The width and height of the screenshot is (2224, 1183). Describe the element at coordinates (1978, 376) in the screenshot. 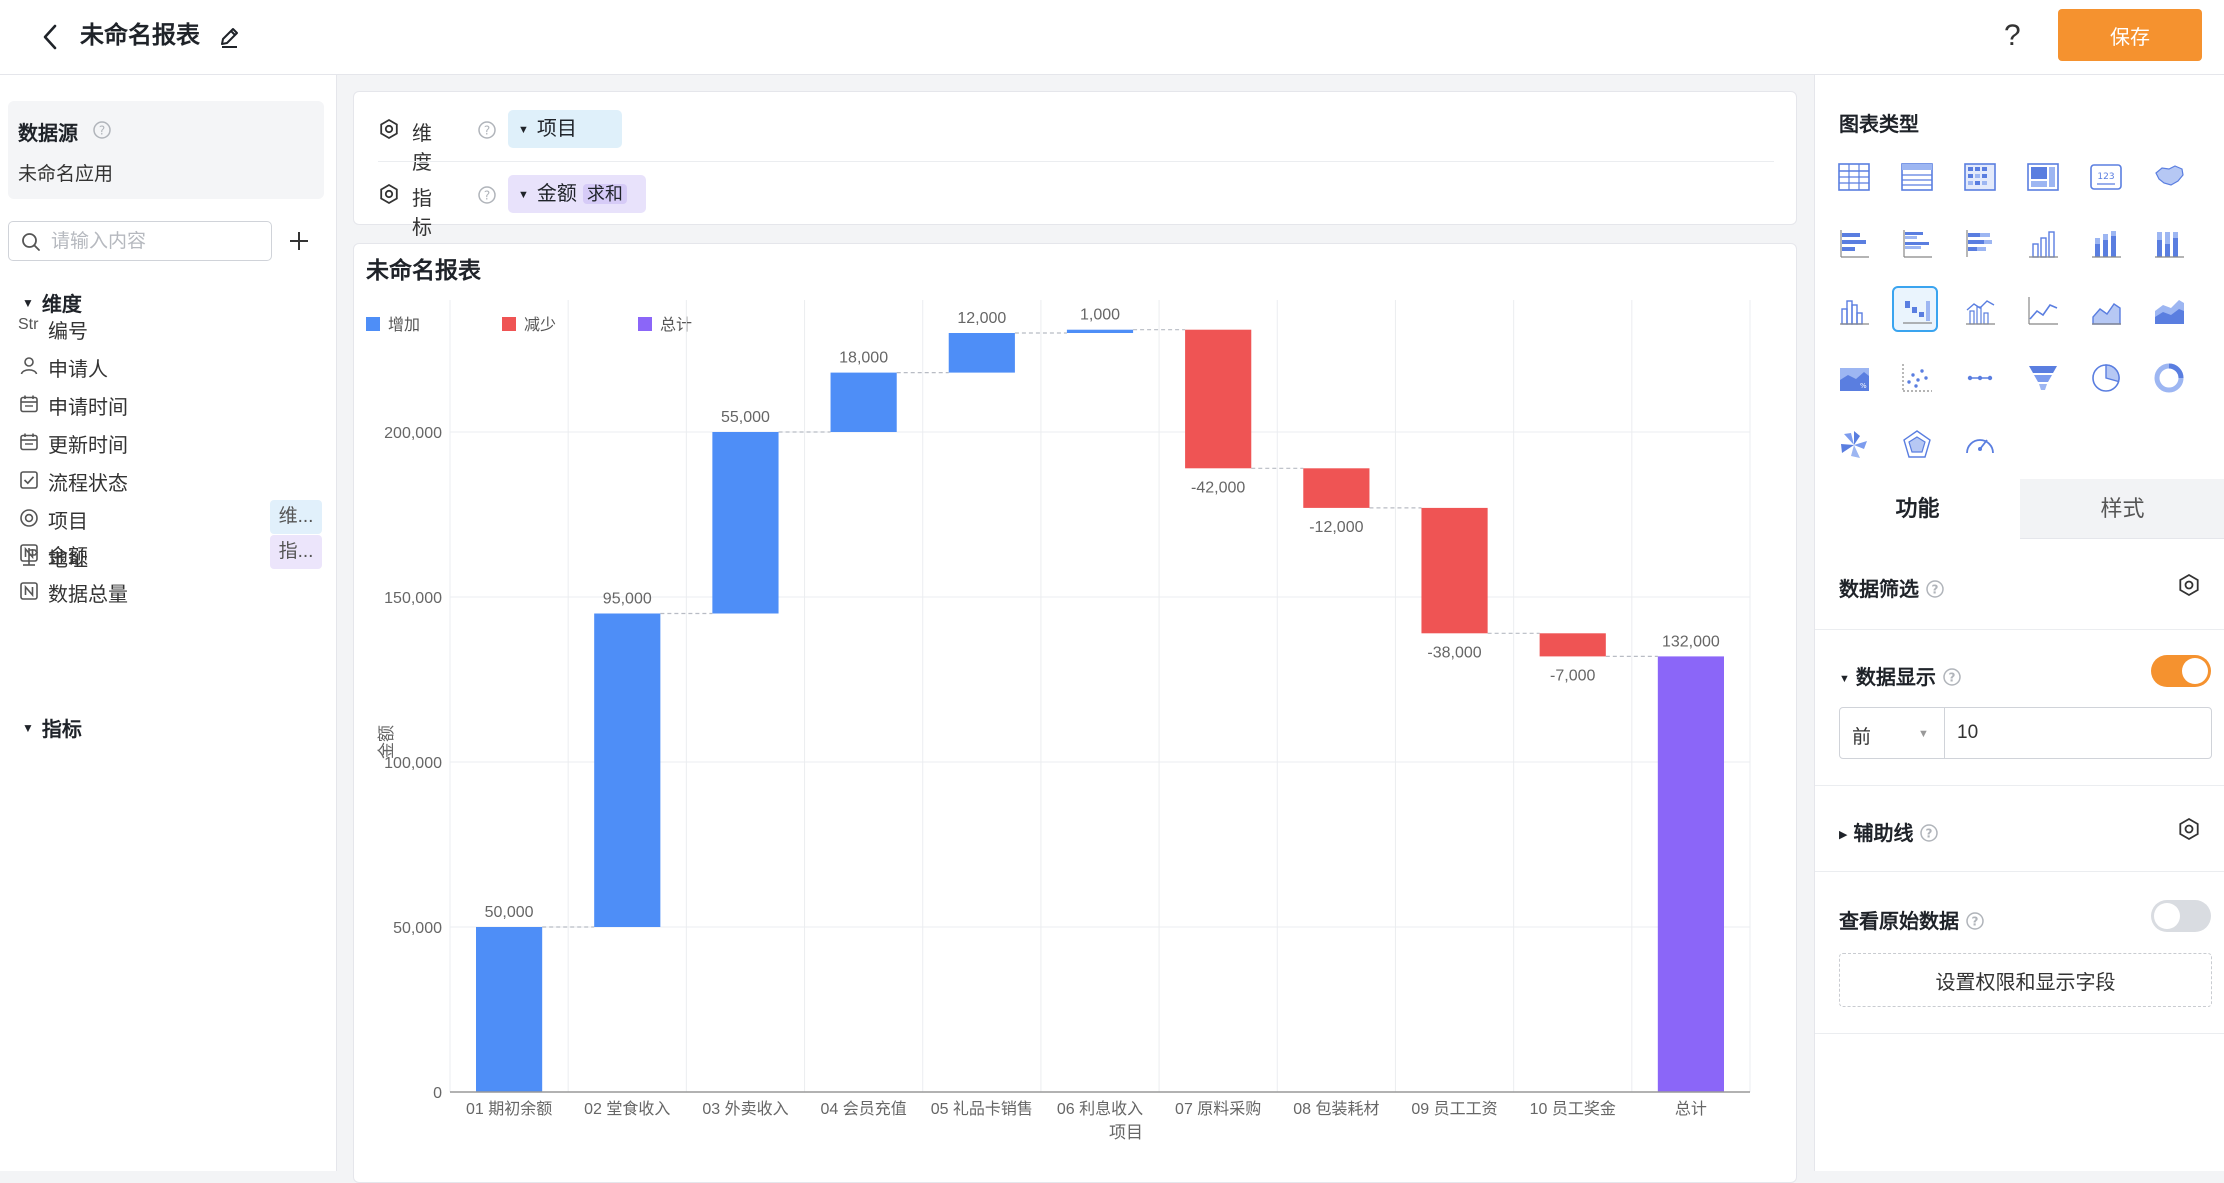

I see `dumbbell-chart-icon` at that location.